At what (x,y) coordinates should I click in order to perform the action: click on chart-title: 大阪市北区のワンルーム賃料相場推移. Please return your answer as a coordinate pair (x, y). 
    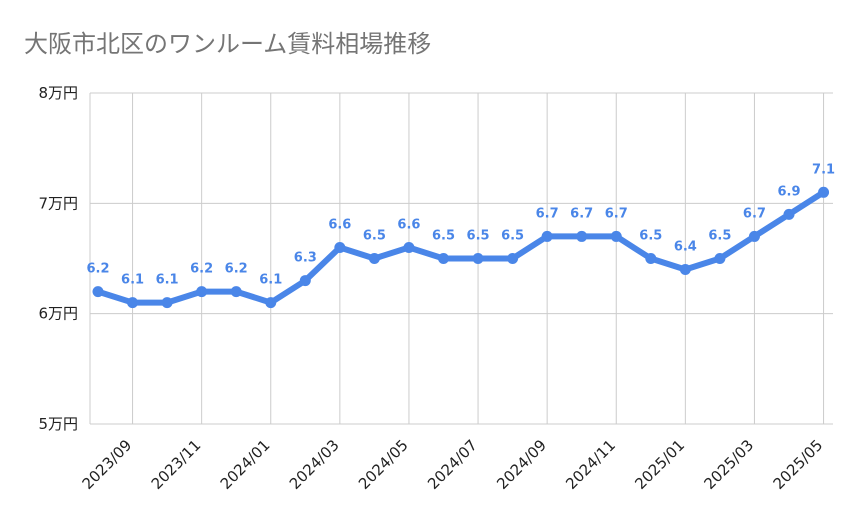
    Looking at the image, I should click on (228, 44).